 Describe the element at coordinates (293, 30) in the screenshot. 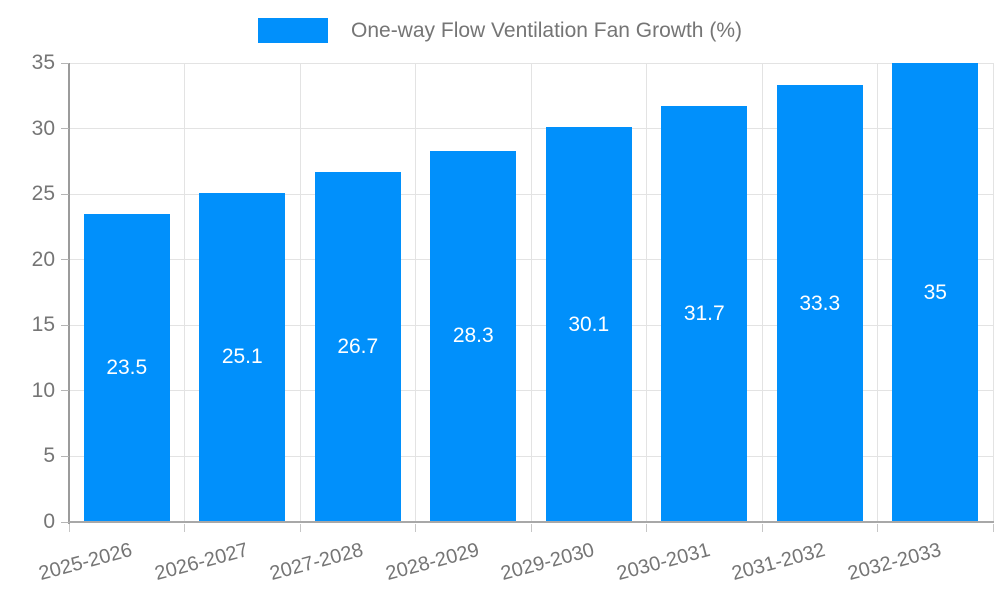

I see `legend-swatch` at that location.